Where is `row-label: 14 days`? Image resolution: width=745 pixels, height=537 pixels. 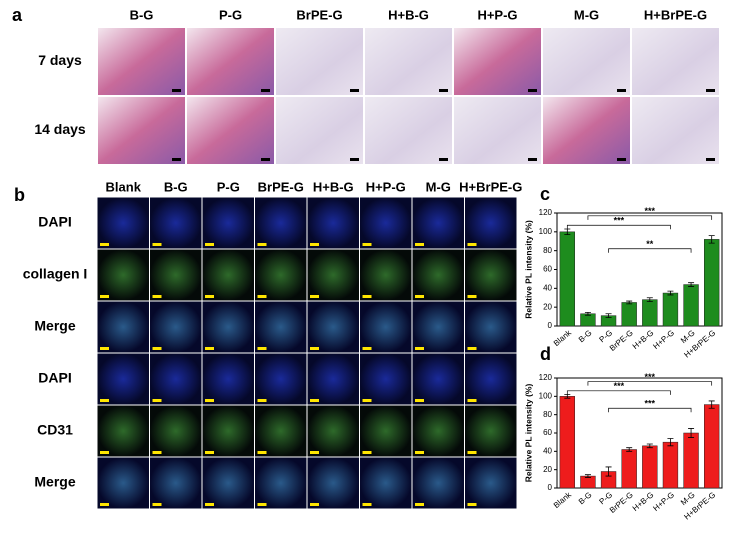
row-label: 14 days is located at coordinates (60, 129).